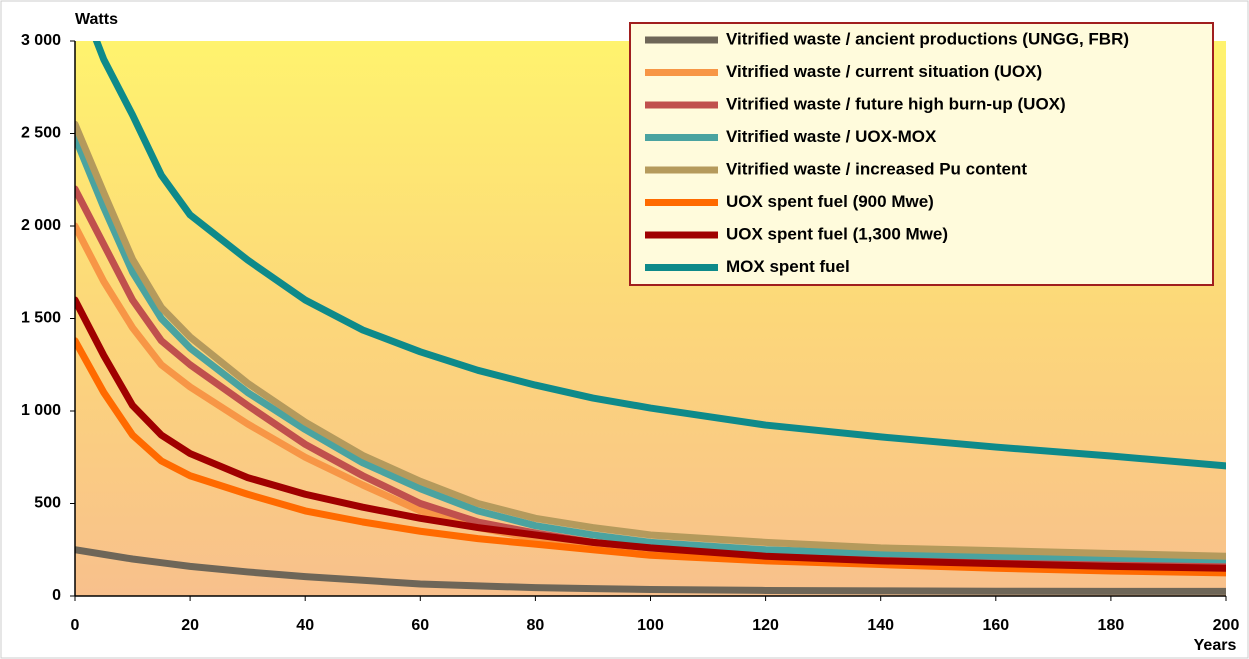 The height and width of the screenshot is (659, 1249). I want to click on y-tick-label: 0, so click(56, 595).